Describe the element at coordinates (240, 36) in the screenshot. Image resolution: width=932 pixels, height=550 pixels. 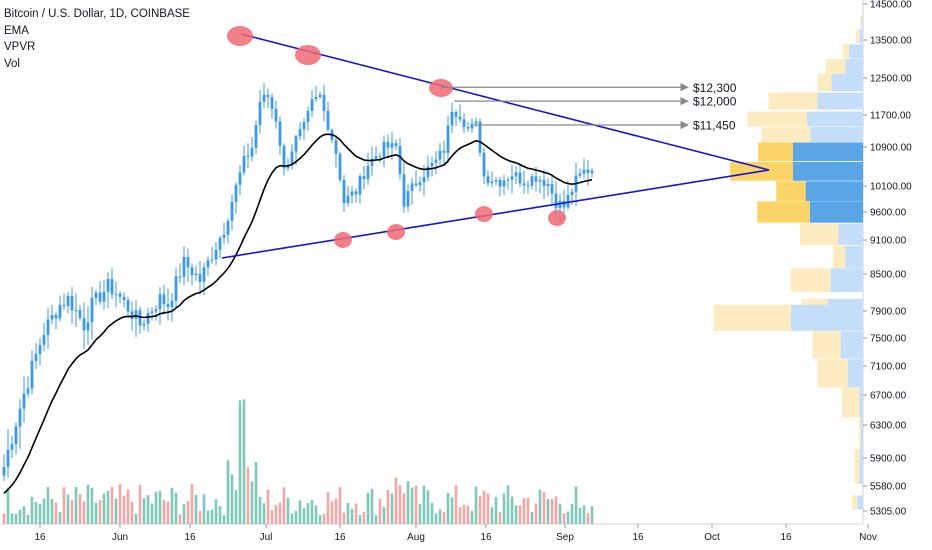
I see `swing-high-marker` at that location.